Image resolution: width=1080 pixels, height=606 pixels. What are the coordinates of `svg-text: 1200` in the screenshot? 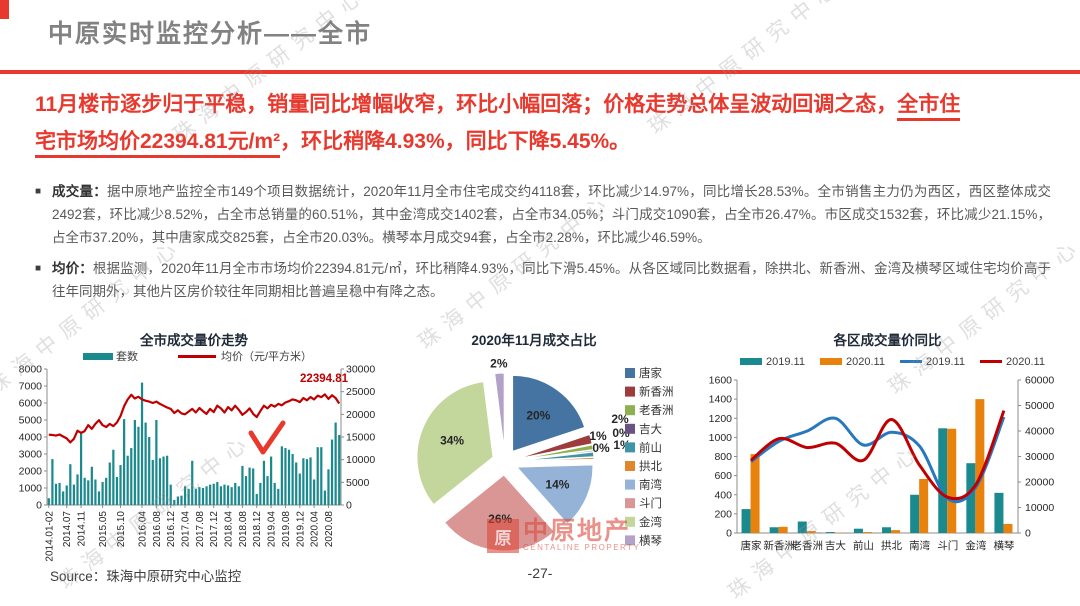 It's located at (721, 419).